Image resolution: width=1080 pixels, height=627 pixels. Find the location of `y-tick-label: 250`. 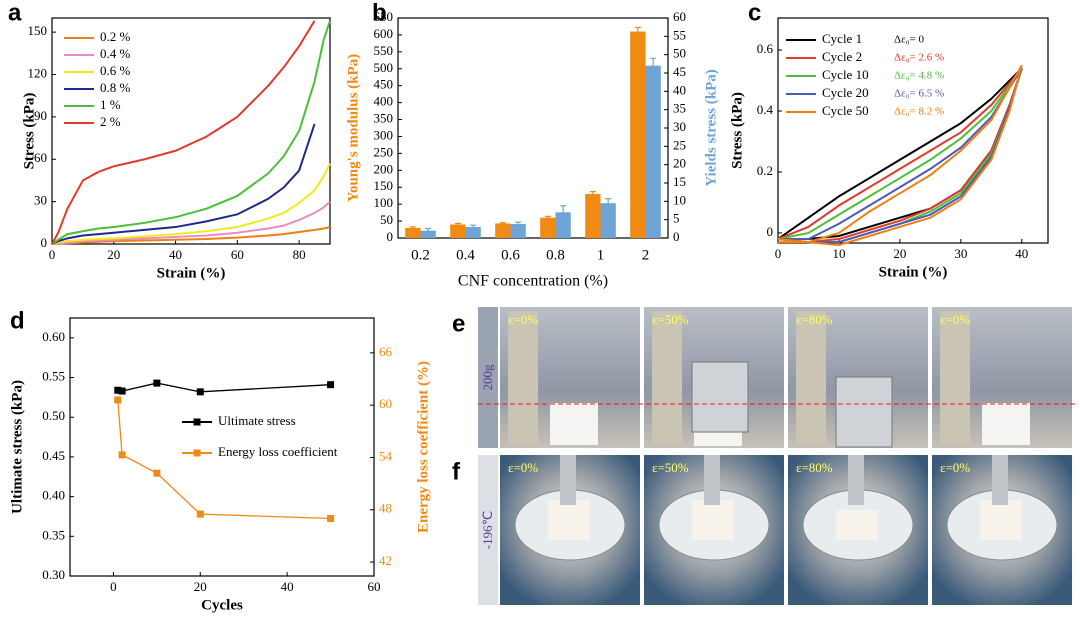

y-tick-label: 250 is located at coordinates (384, 151).